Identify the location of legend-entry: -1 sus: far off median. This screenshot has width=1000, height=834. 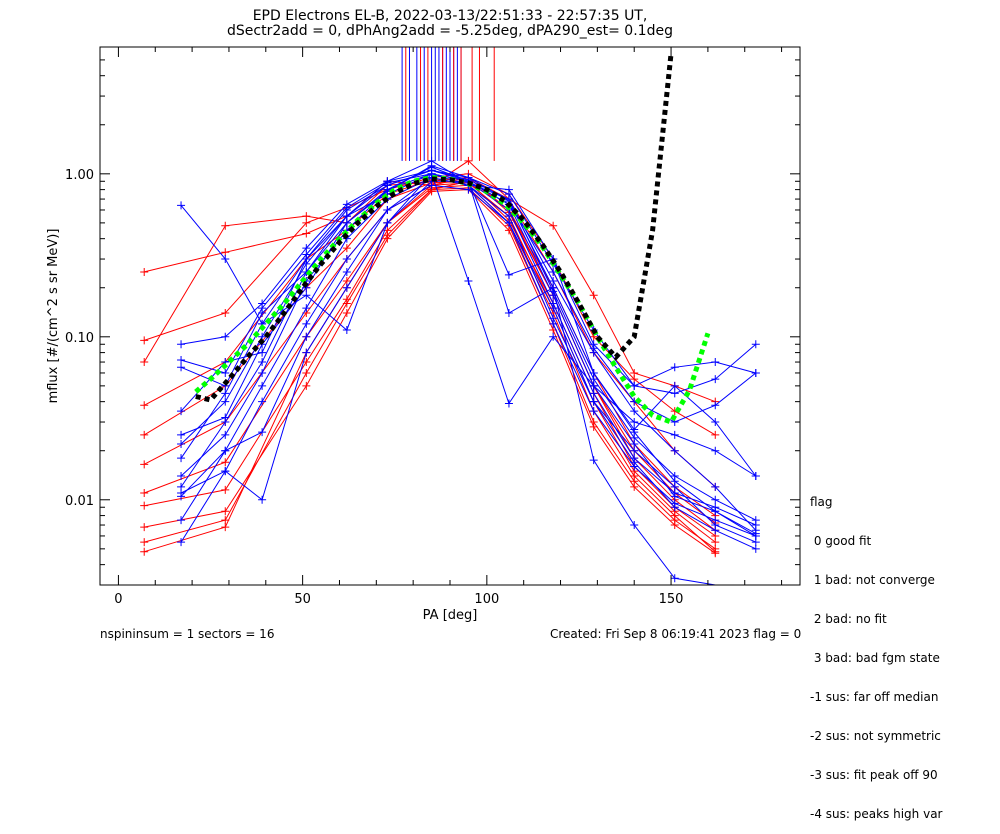
(874, 697).